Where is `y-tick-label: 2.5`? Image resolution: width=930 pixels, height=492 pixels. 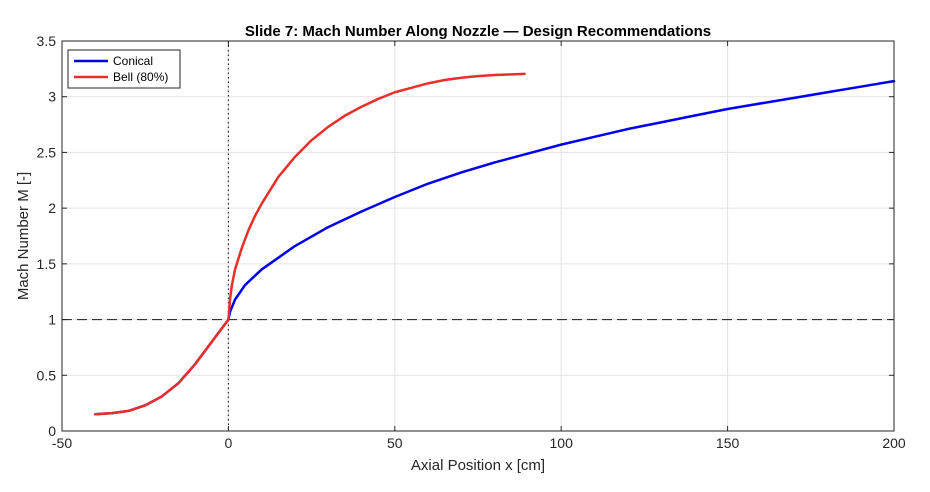 y-tick-label: 2.5 is located at coordinates (47, 152).